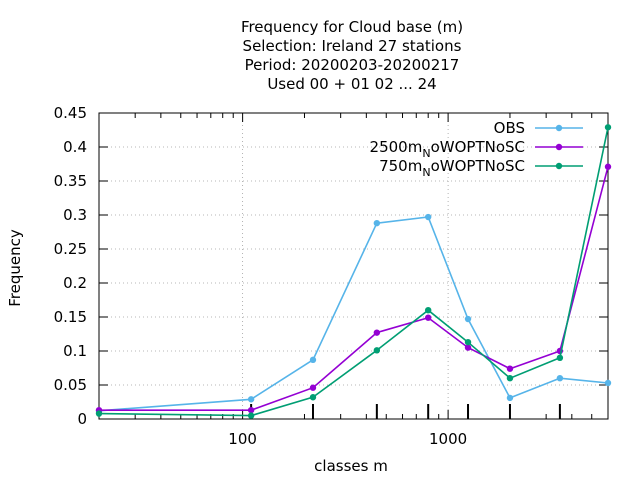  Describe the element at coordinates (70, 113) in the screenshot. I see `y-tick-label: 0.45` at that location.